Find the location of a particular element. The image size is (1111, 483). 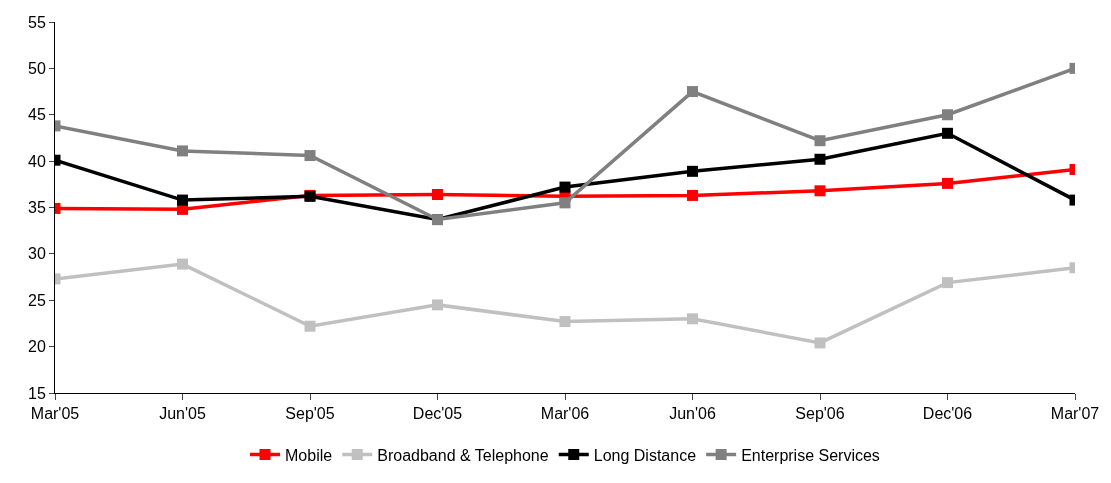

y-tick-label: 35 is located at coordinates (37, 208).